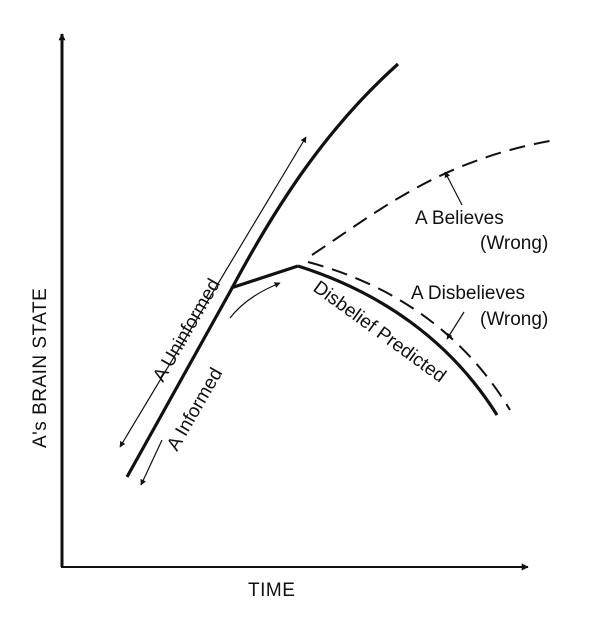  Describe the element at coordinates (514, 243) in the screenshot. I see `believes-note: (Wrong)` at that location.